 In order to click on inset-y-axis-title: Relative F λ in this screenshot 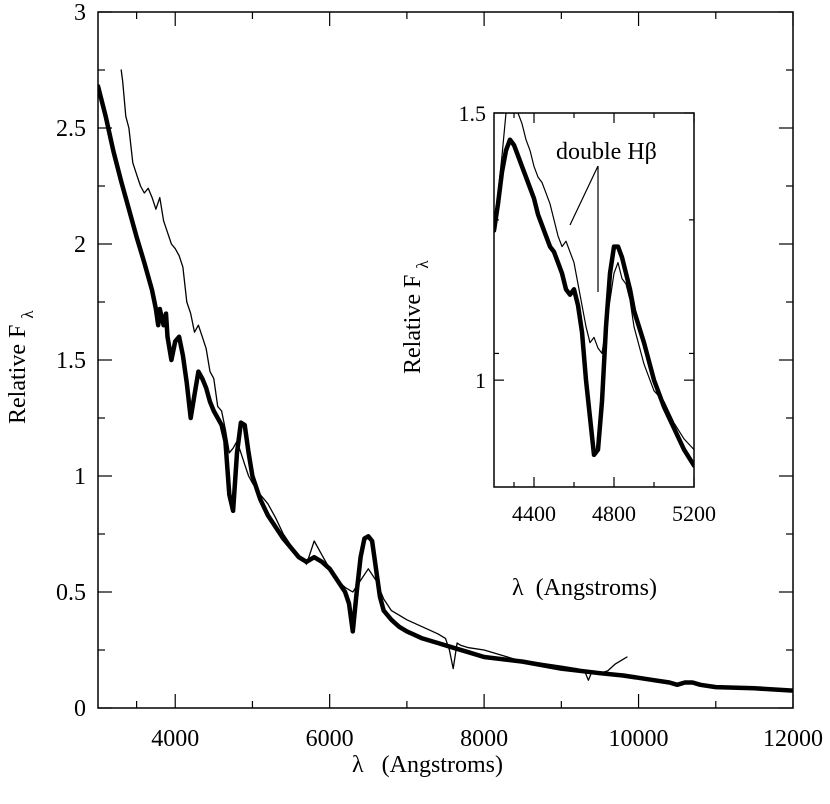, I will do `click(416, 317)`.